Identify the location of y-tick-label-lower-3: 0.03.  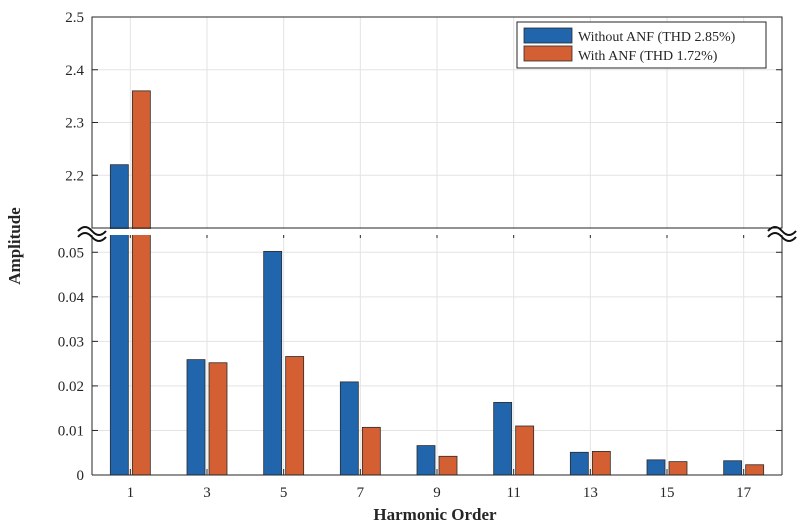
(71, 342).